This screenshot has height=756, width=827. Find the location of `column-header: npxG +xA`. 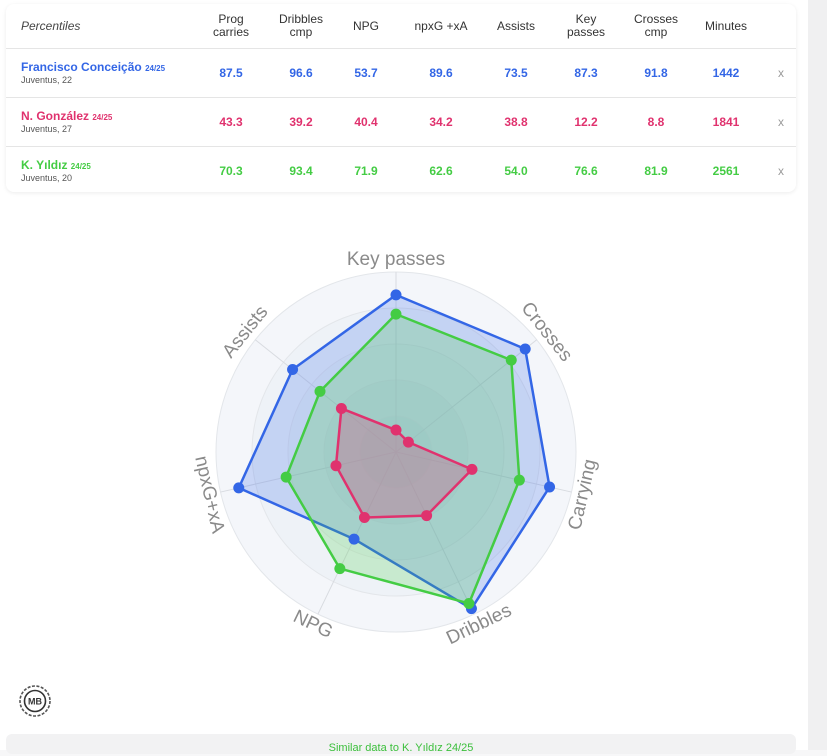

column-header: npxG +xA is located at coordinates (441, 26).